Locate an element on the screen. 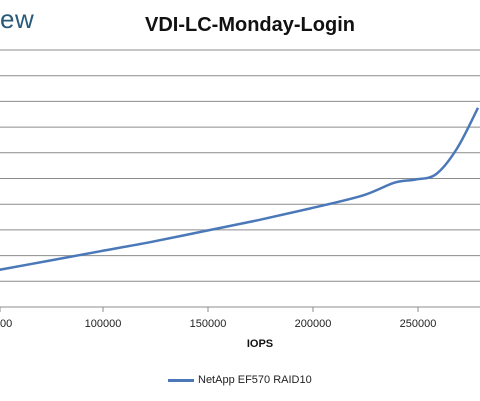  x-tick-marks is located at coordinates (209, 309).